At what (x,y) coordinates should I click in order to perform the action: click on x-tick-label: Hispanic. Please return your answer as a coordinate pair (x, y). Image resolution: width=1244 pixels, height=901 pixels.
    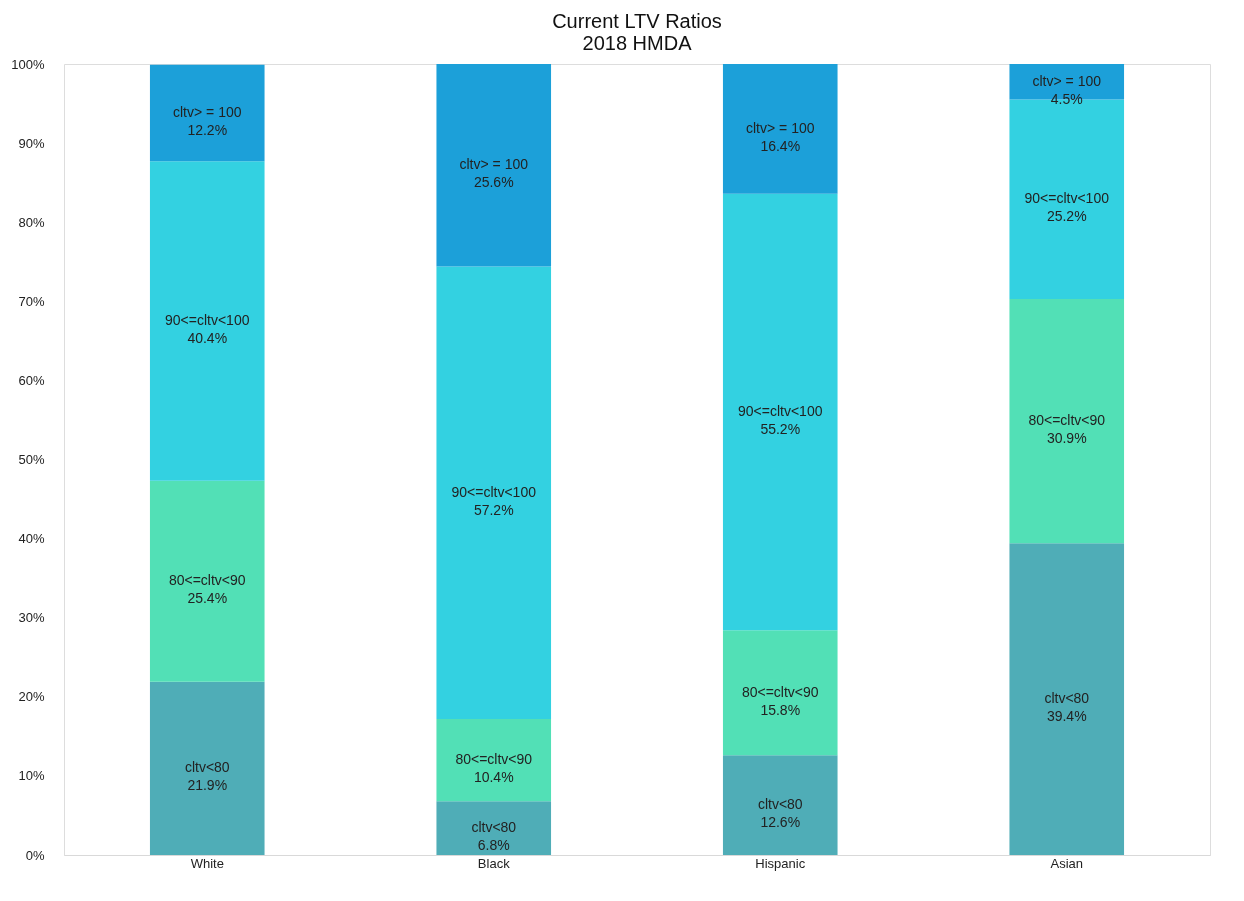
    Looking at the image, I should click on (780, 863).